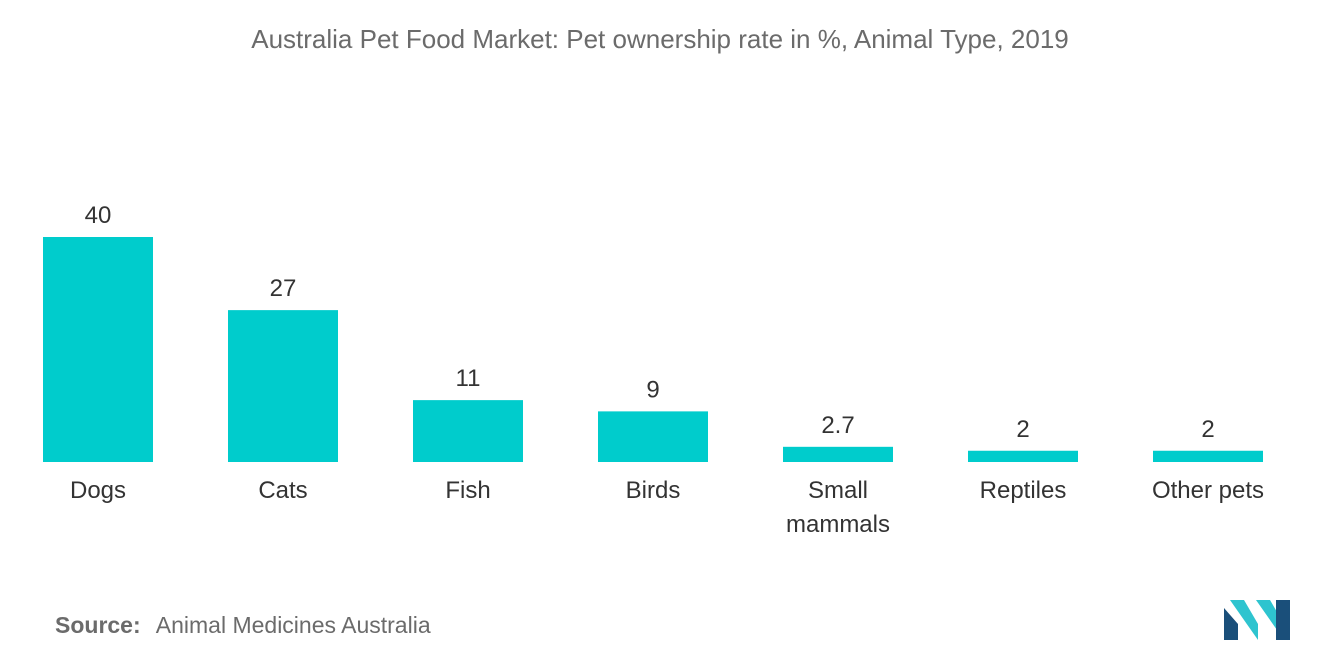 This screenshot has height=665, width=1320. I want to click on data-label: 11, so click(468, 378).